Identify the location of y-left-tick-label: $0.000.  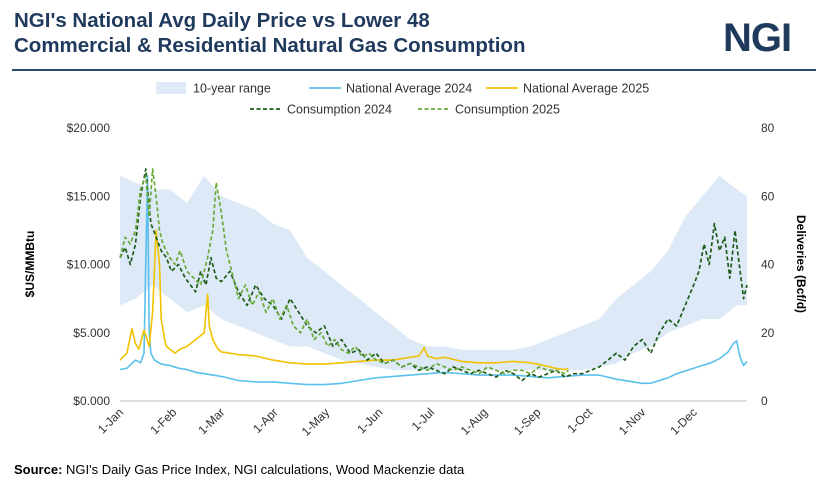
(91, 401).